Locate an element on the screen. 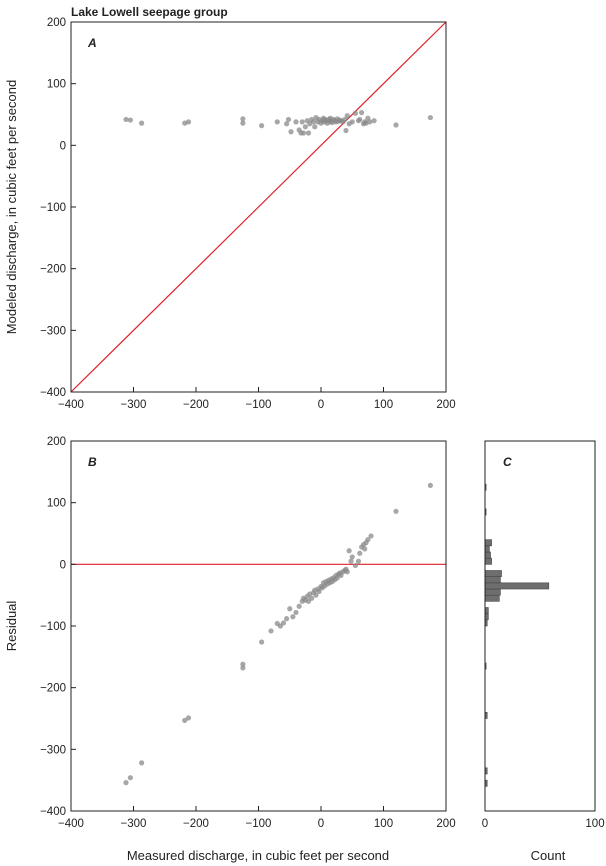 This screenshot has width=606, height=866. panel-b-ytick-label: −200 is located at coordinates (53, 689).